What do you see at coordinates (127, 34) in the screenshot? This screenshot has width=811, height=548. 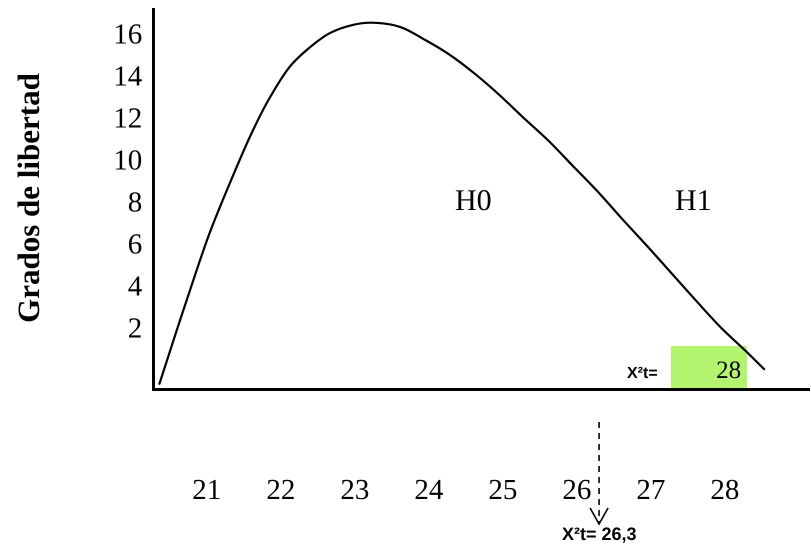 I see `y-tick-label: 16` at bounding box center [127, 34].